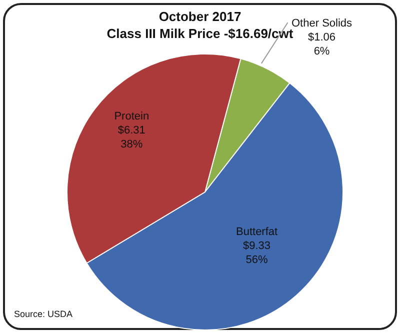  I want to click on source-note: Source: USDA, so click(43, 314).